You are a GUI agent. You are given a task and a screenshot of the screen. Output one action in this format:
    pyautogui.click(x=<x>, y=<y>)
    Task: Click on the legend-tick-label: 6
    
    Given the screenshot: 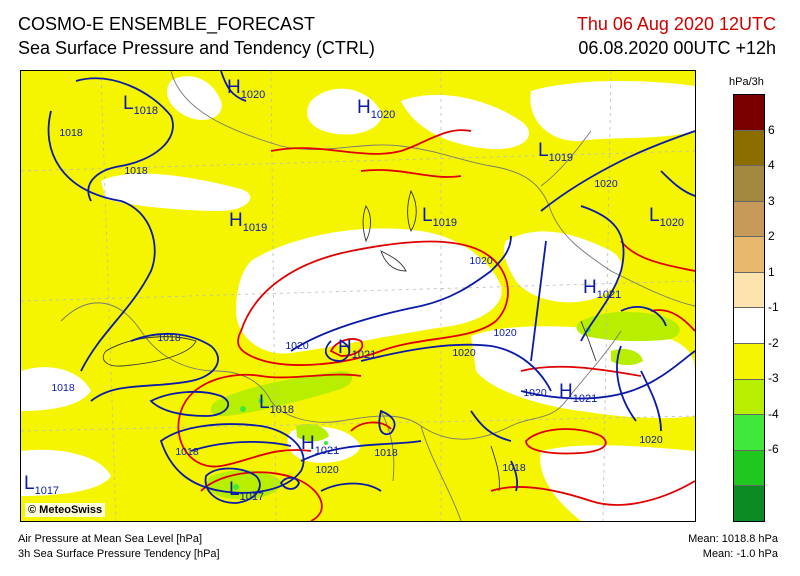 What is the action you would take?
    pyautogui.click(x=771, y=129)
    